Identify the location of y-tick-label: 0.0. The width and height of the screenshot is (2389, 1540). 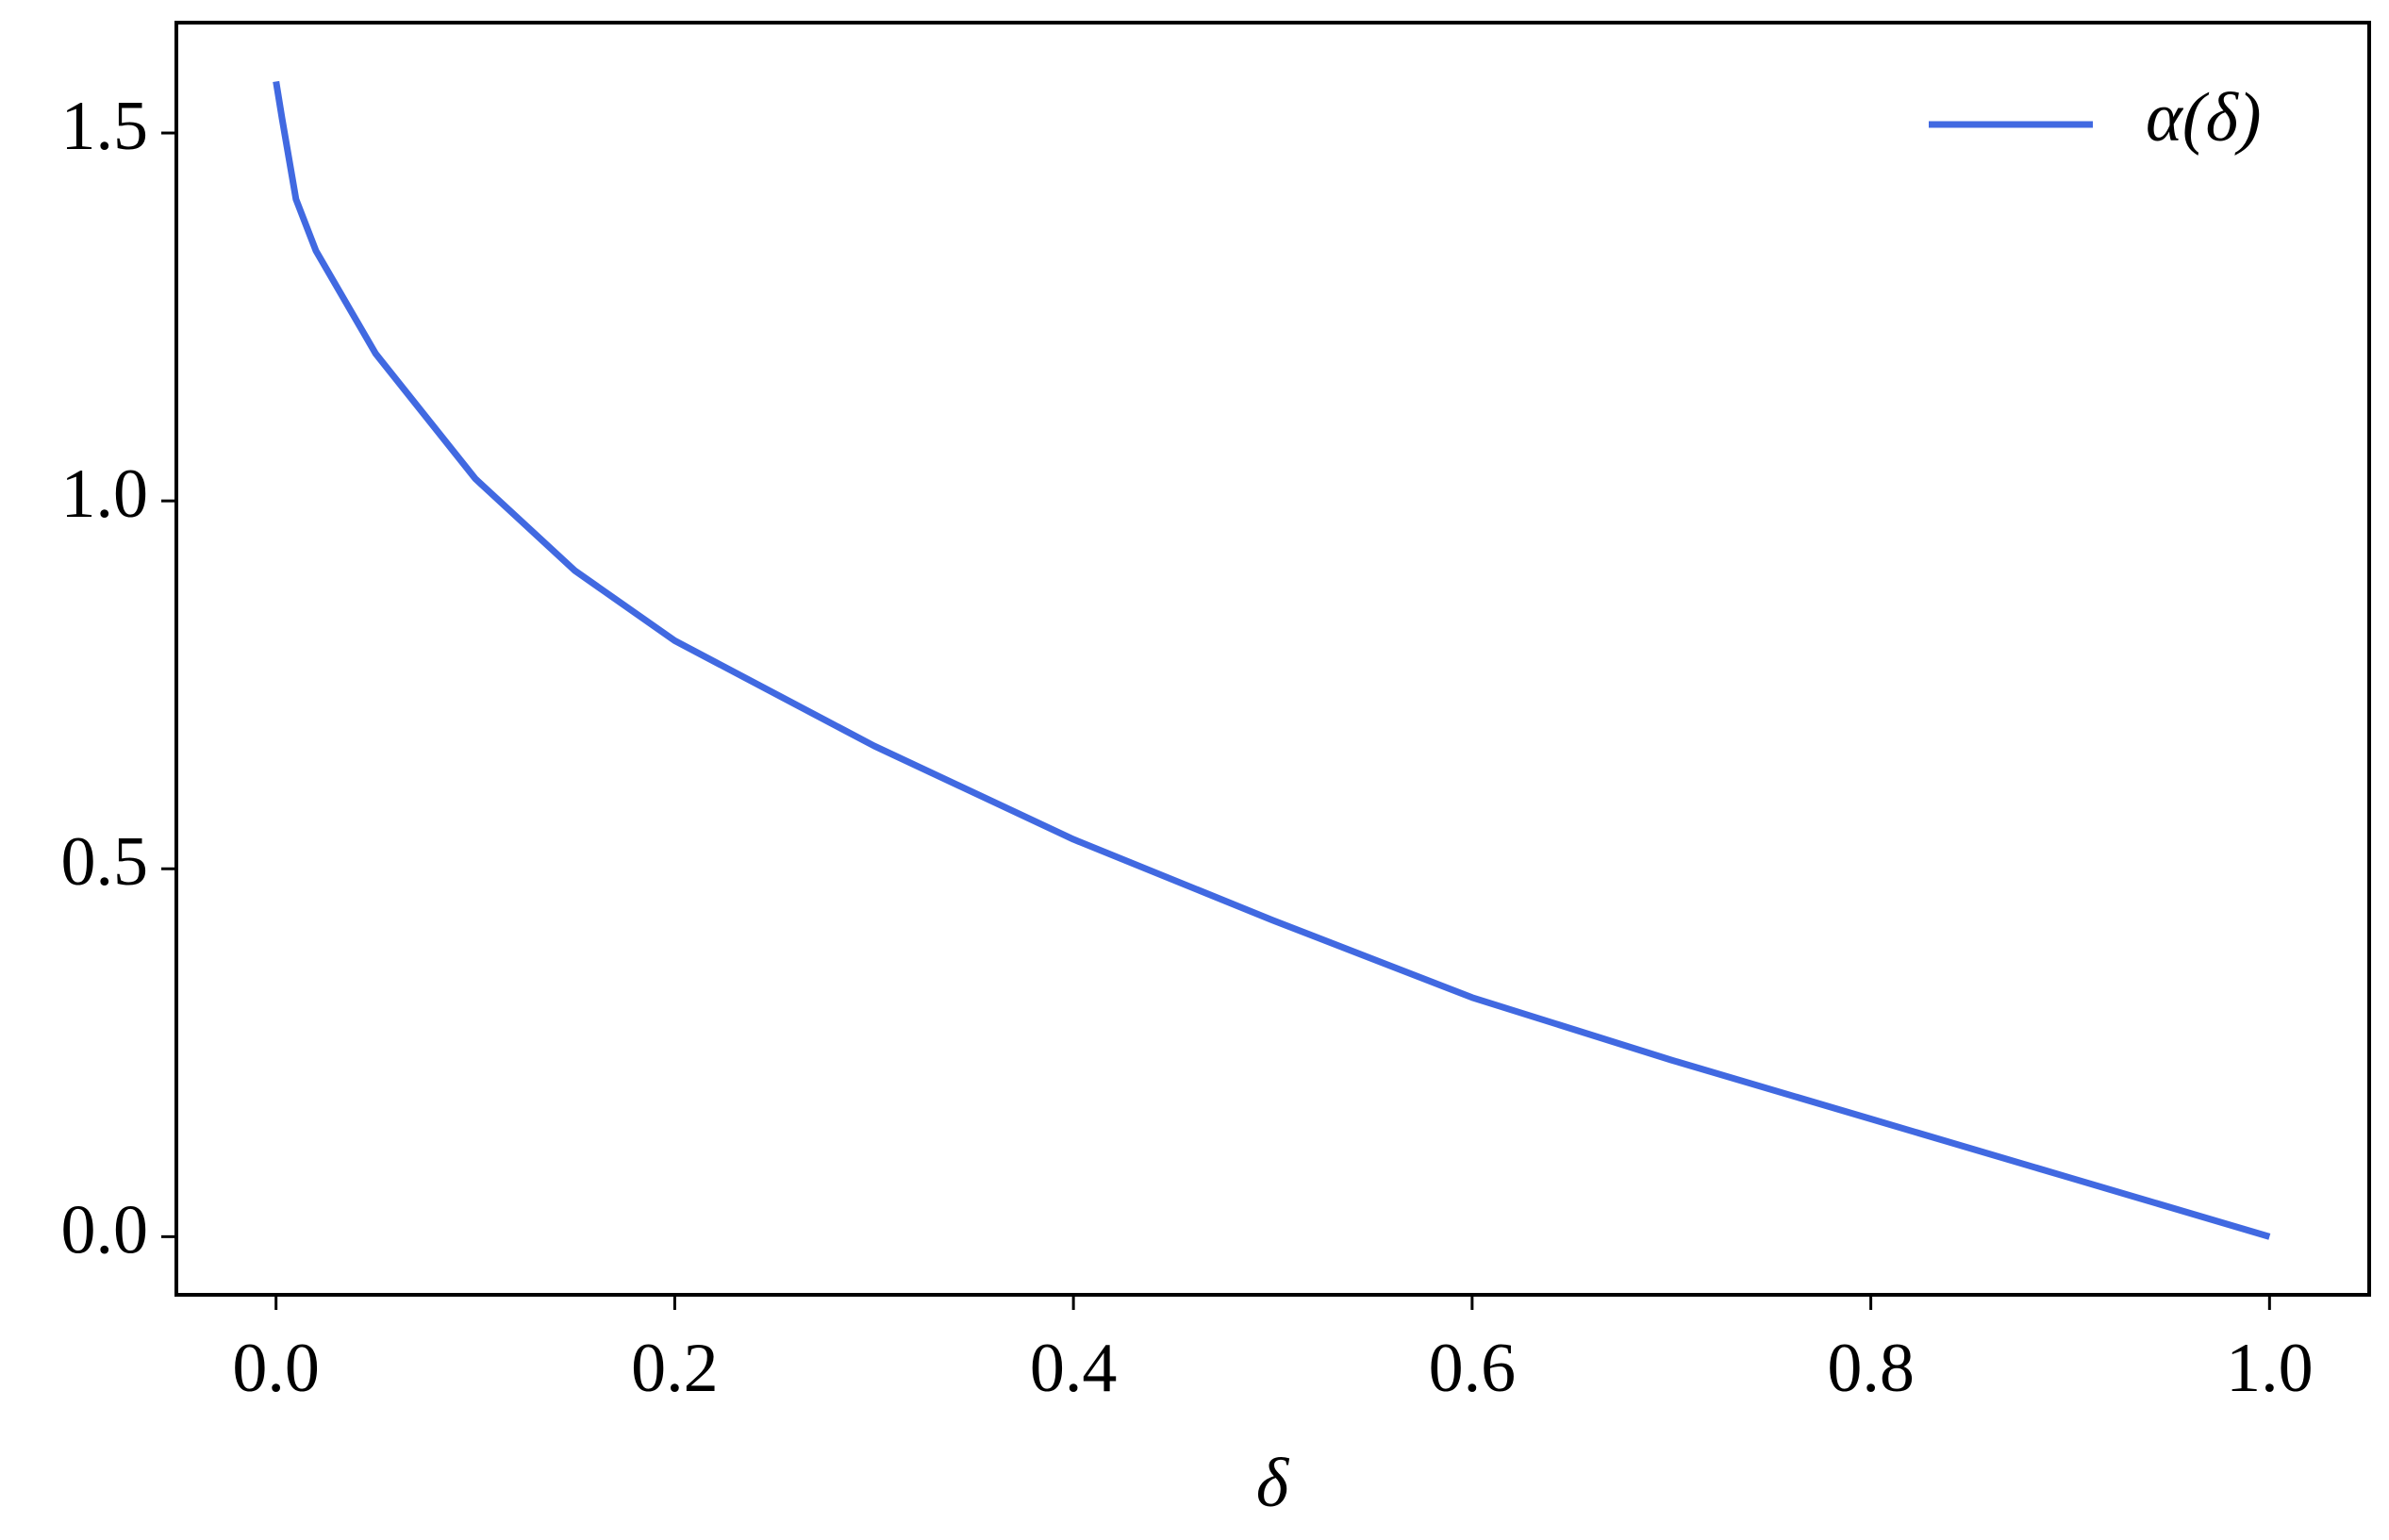
(105, 1229).